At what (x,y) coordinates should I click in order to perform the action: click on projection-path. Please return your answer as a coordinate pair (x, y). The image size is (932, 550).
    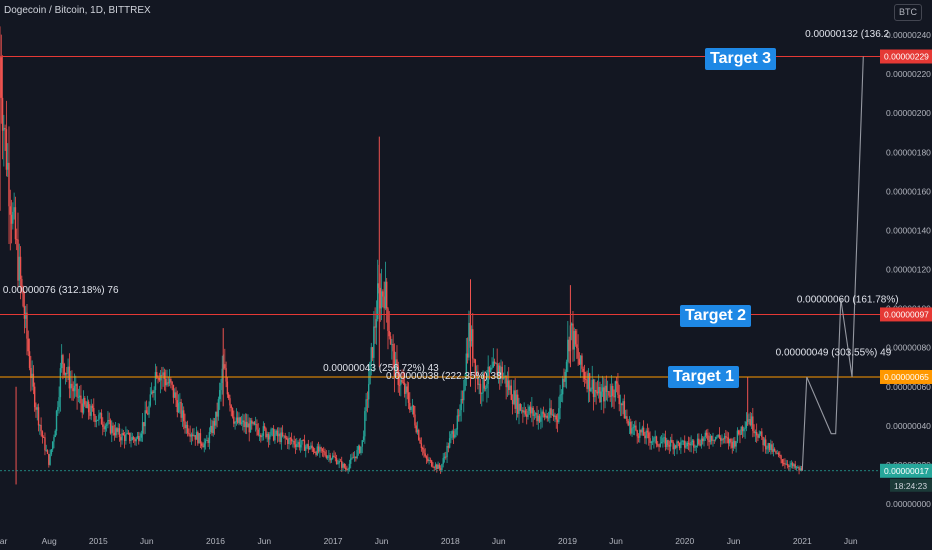
    Looking at the image, I should click on (832, 263).